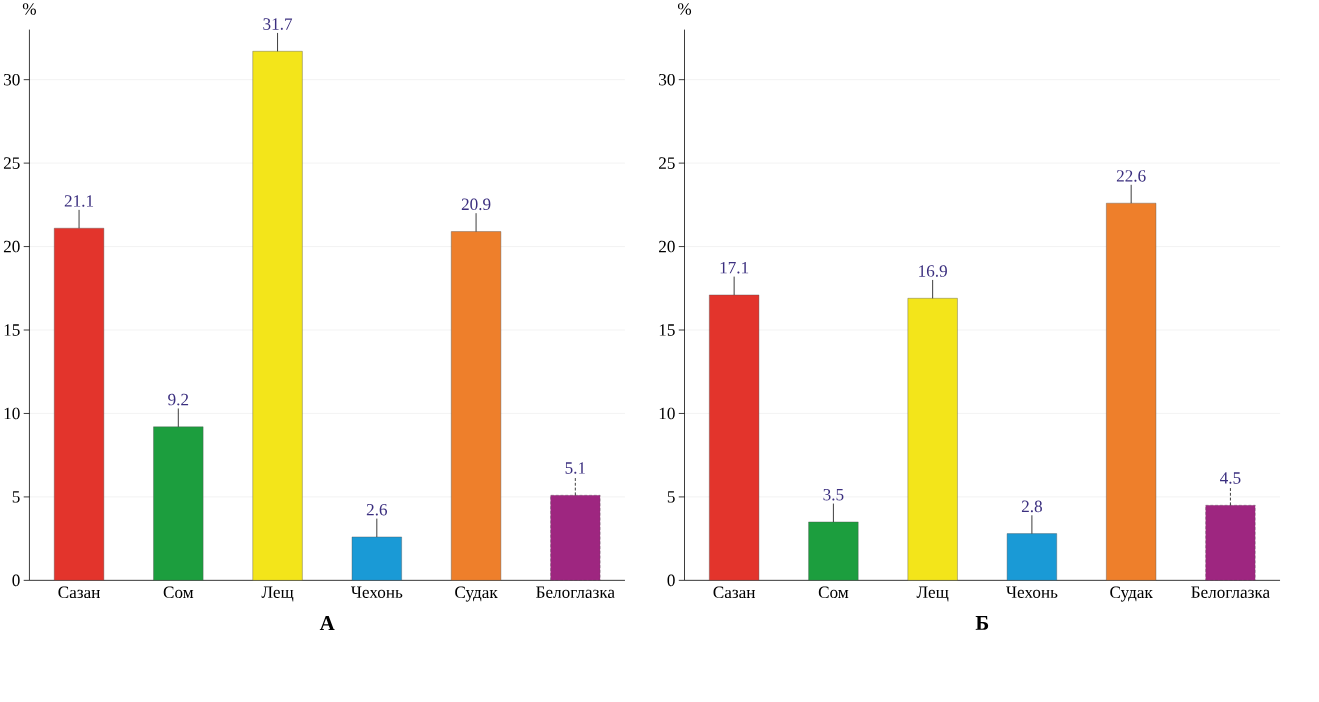 The width and height of the screenshot is (1319, 702). I want to click on data-label: 16.9, so click(933, 271).